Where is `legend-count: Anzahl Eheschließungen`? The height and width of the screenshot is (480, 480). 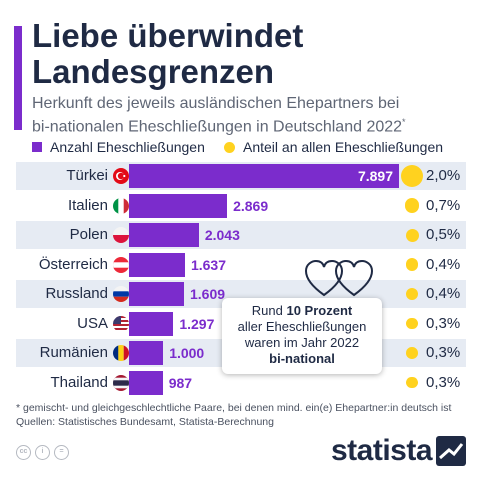 legend-count: Anzahl Eheschließungen is located at coordinates (118, 147).